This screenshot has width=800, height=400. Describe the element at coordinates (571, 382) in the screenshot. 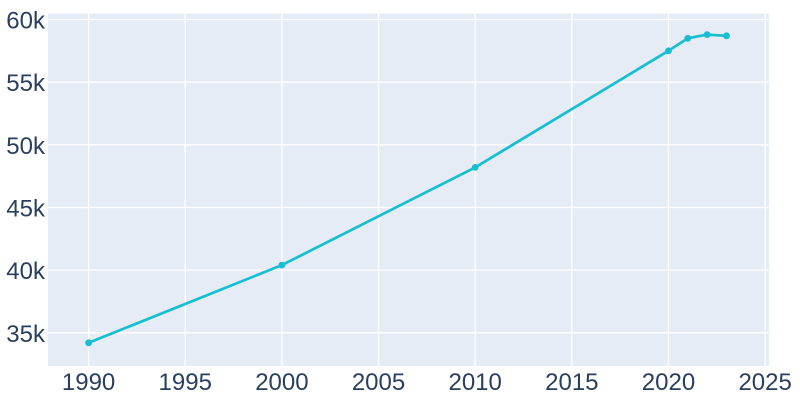

I see `x-tick-label: 2015` at that location.